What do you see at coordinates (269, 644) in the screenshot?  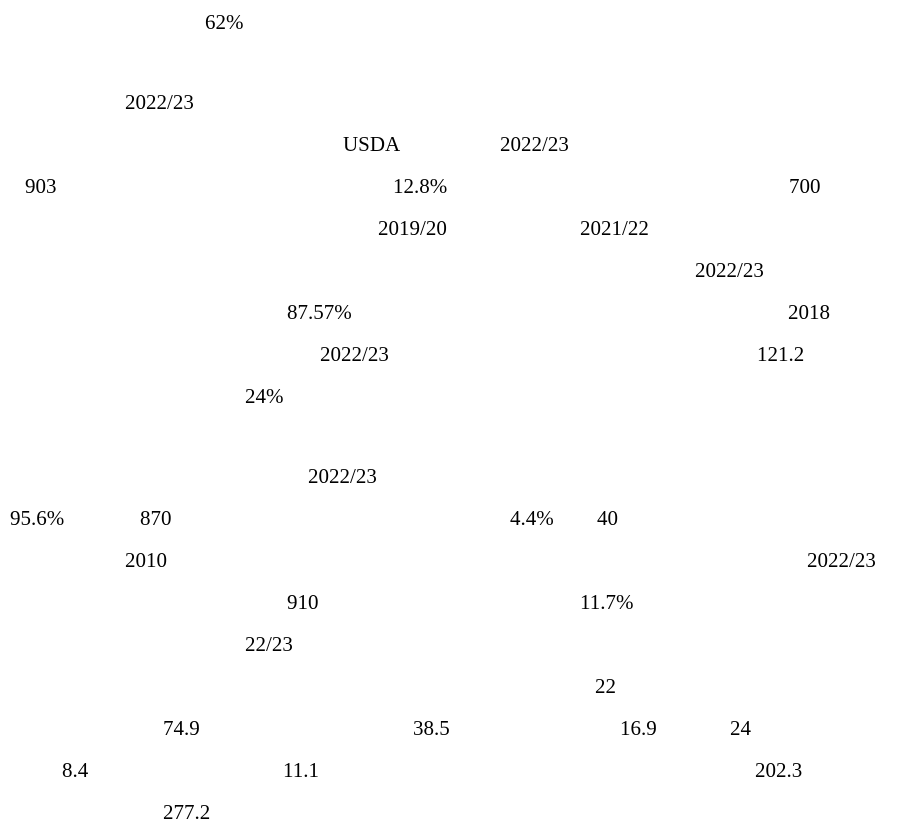 I see `text: 22/23` at bounding box center [269, 644].